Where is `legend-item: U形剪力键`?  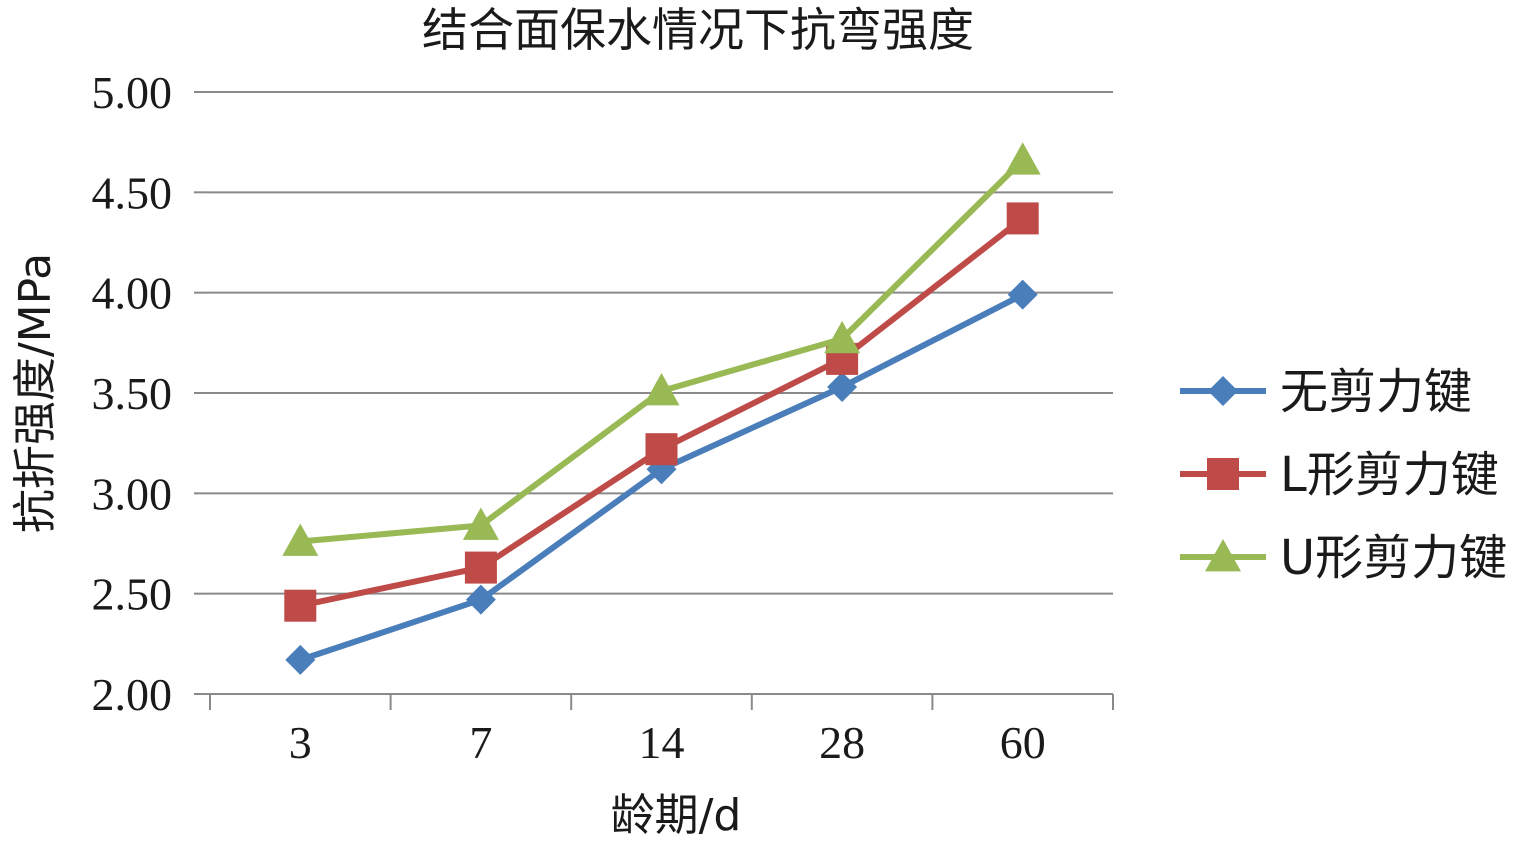
legend-item: U形剪力键 is located at coordinates (1343, 558).